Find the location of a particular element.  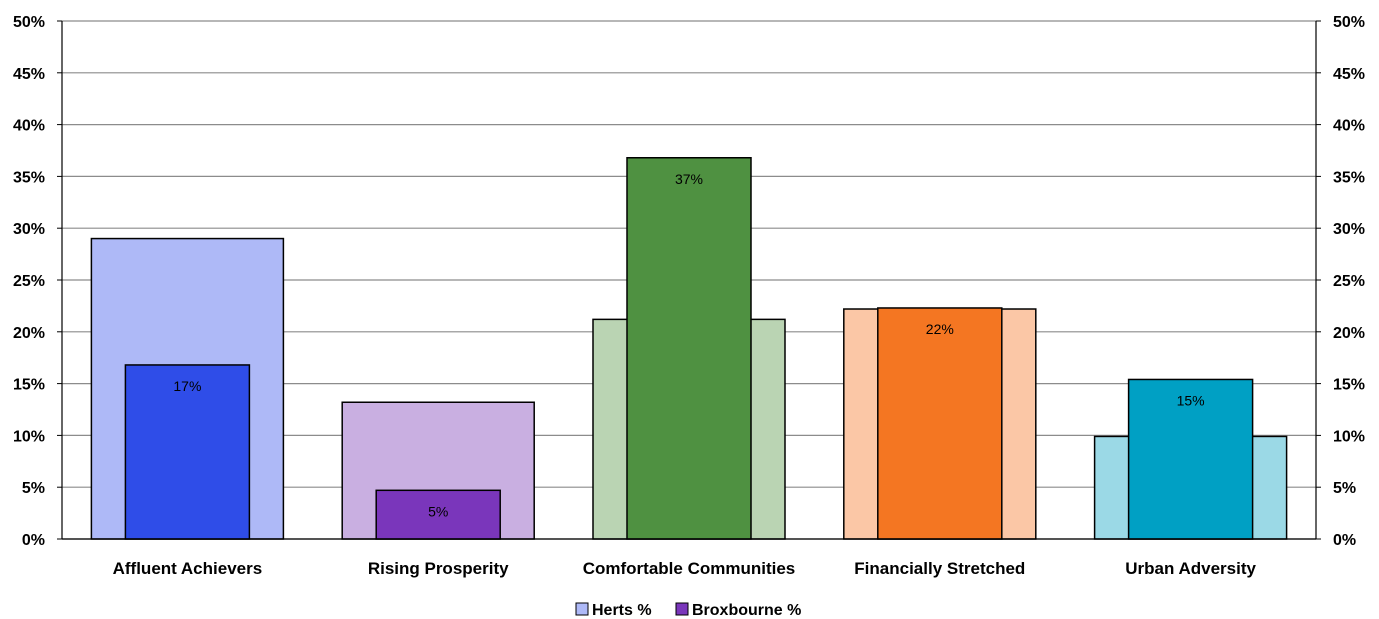

y-tick-label-right: 5% is located at coordinates (1344, 488).